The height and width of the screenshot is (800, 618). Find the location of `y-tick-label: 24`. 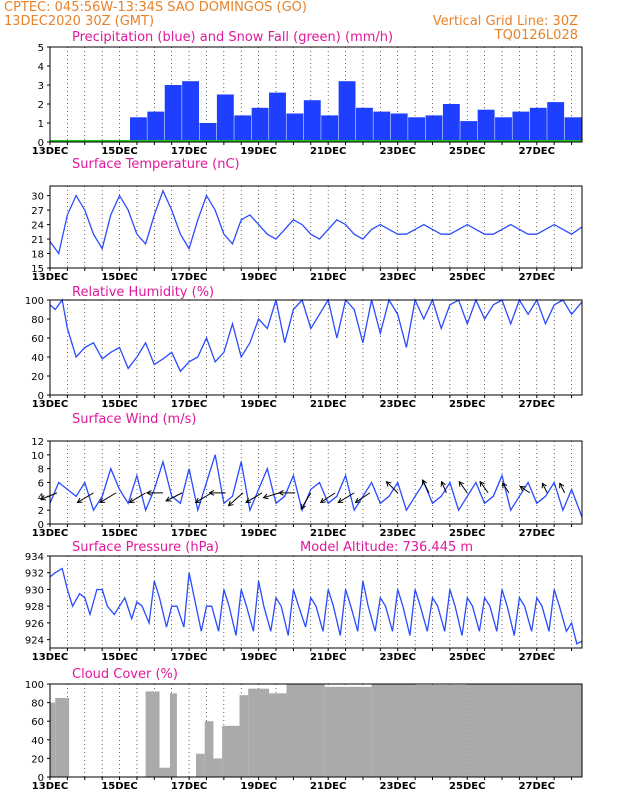

y-tick-label: 24 is located at coordinates (37, 226).